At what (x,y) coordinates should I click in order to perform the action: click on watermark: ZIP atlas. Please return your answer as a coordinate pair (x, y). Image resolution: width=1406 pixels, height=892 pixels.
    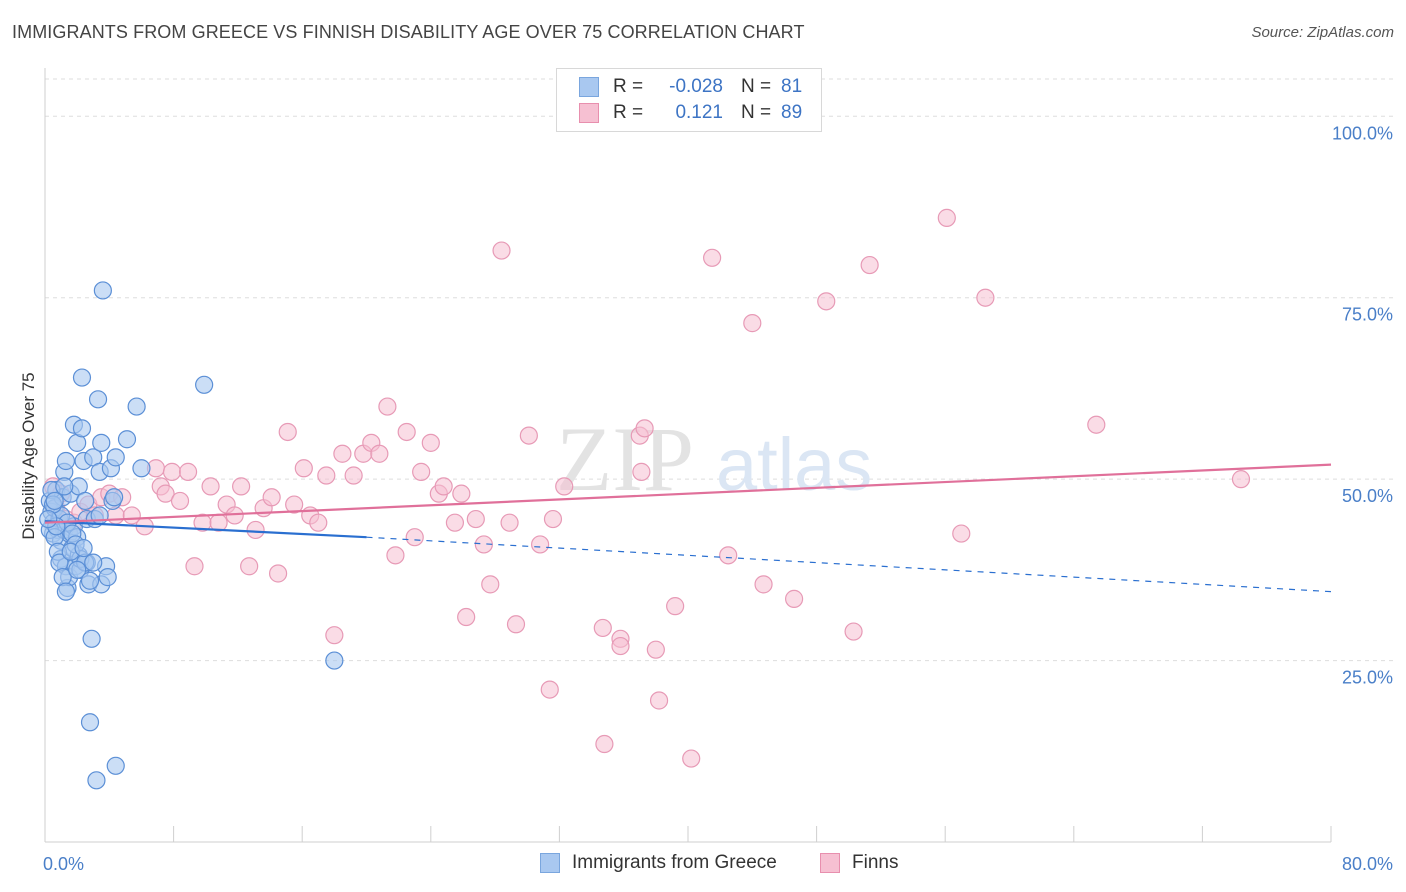
    Looking at the image, I should click on (714, 459).